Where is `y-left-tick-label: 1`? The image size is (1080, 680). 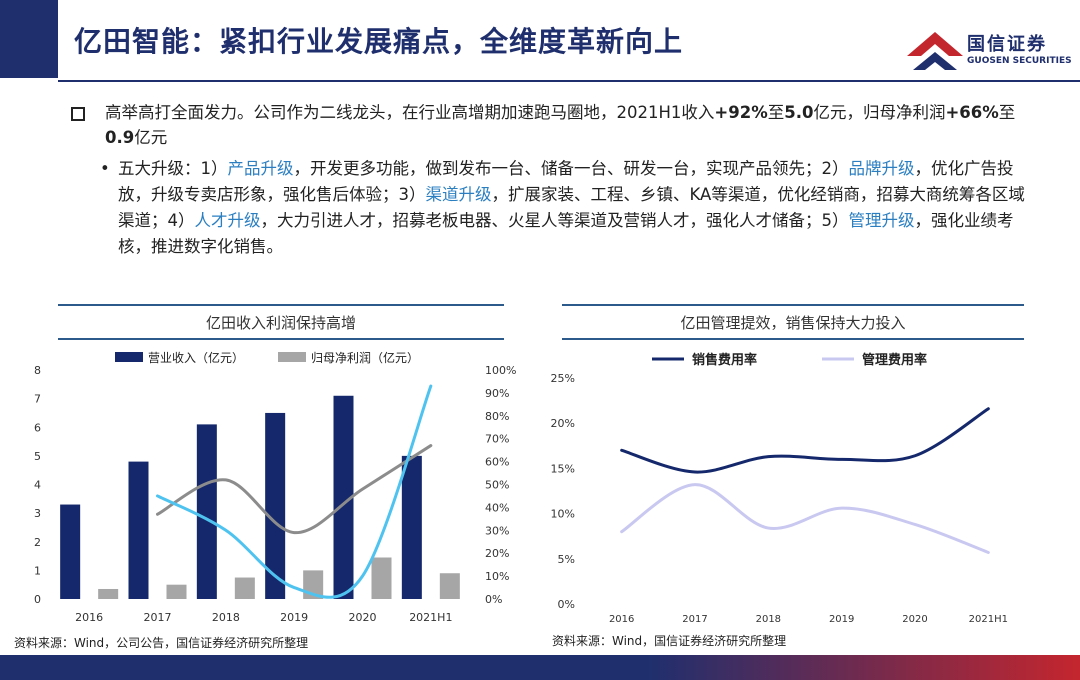
y-left-tick-label: 1 is located at coordinates (37, 570).